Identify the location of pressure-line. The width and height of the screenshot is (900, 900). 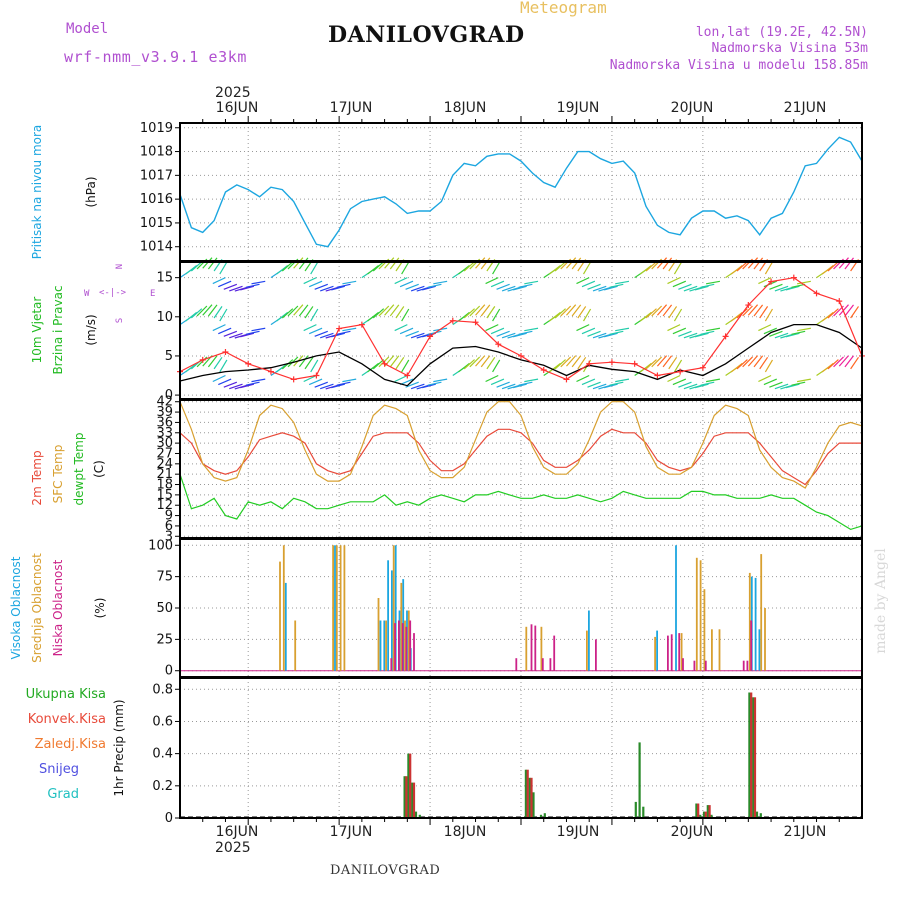
(521, 192).